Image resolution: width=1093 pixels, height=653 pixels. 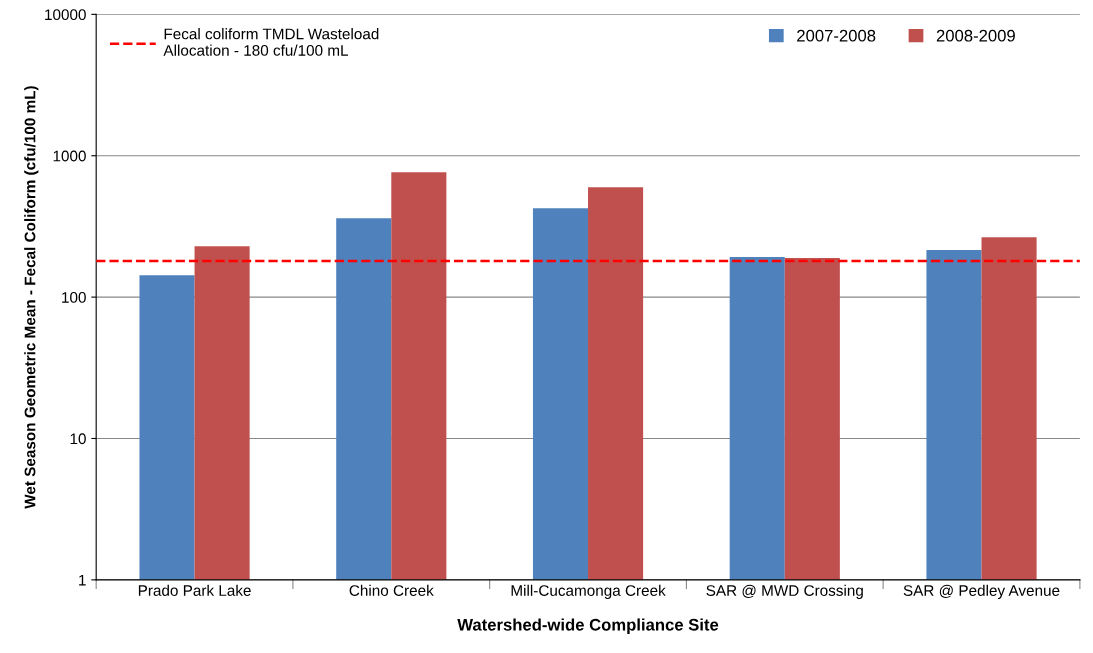 I want to click on legend-label: 2007-2008, so click(x=836, y=35).